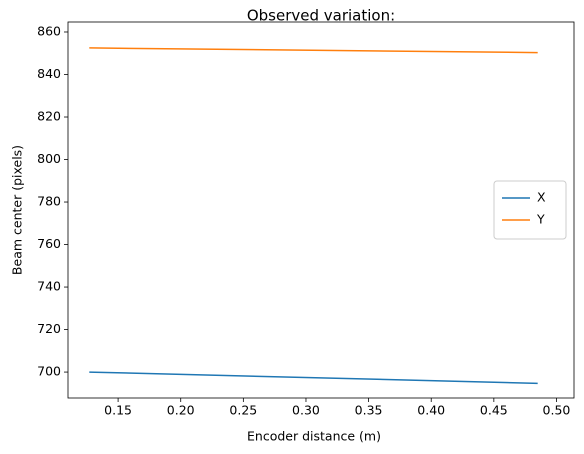 The width and height of the screenshot is (584, 454). What do you see at coordinates (49, 201) in the screenshot?
I see `y-tick-label: 780` at bounding box center [49, 201].